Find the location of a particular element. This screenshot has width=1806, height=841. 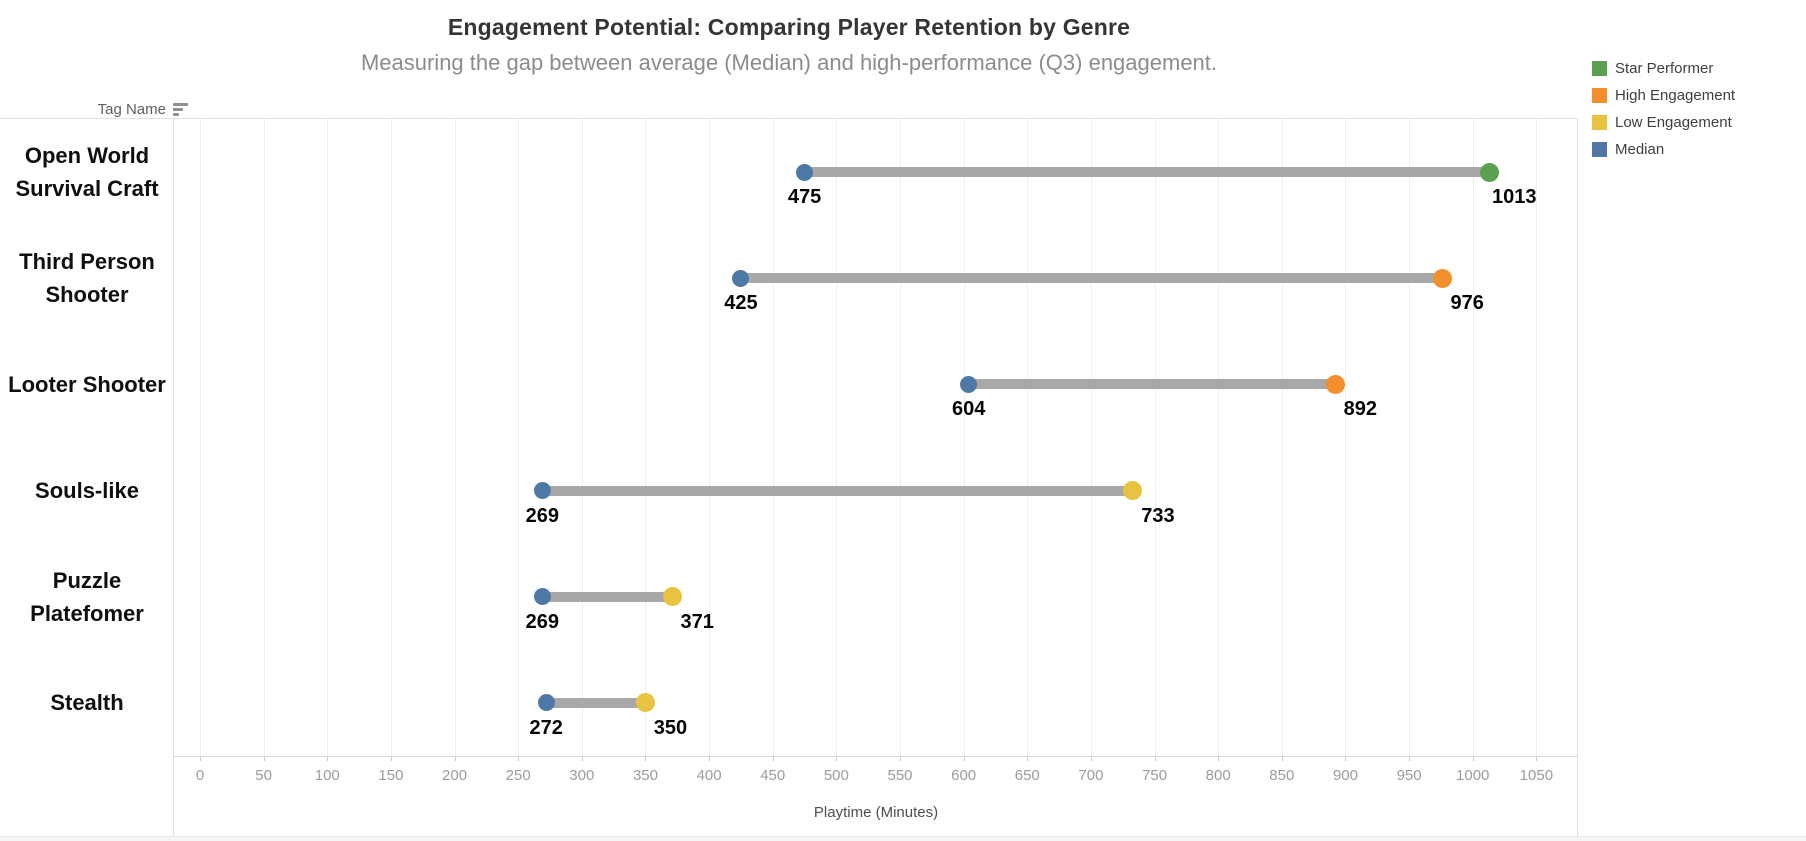

x-tick-label: 500 is located at coordinates (836, 775).